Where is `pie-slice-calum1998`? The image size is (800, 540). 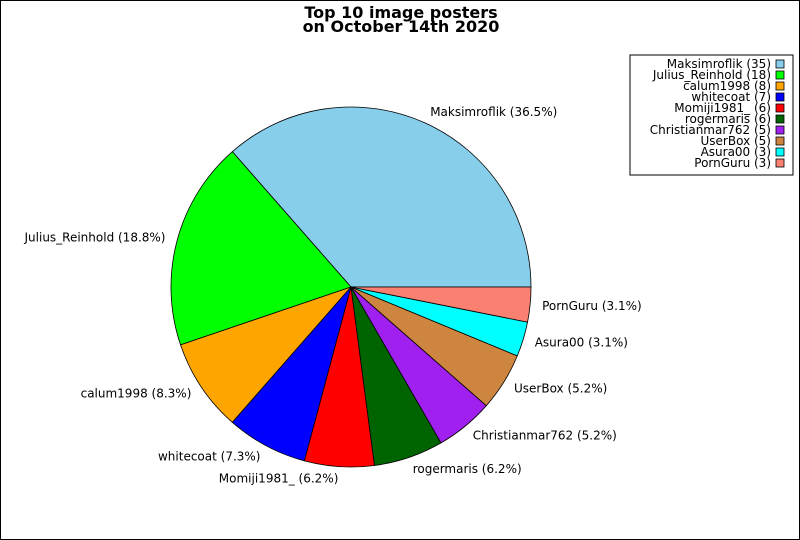
pie-slice-calum1998 is located at coordinates (266, 354).